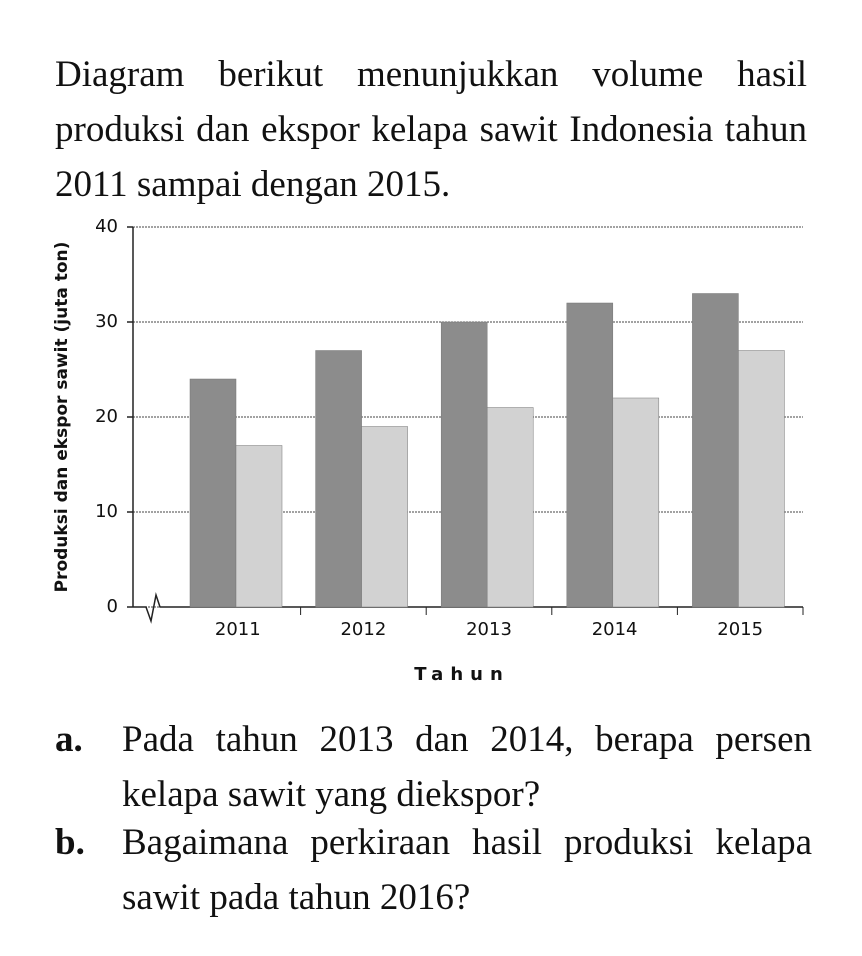 Image resolution: width=862 pixels, height=956 pixels. Describe the element at coordinates (62, 417) in the screenshot. I see `y-axis-title: Produksi dan ekspor sawit (juta ton)` at that location.